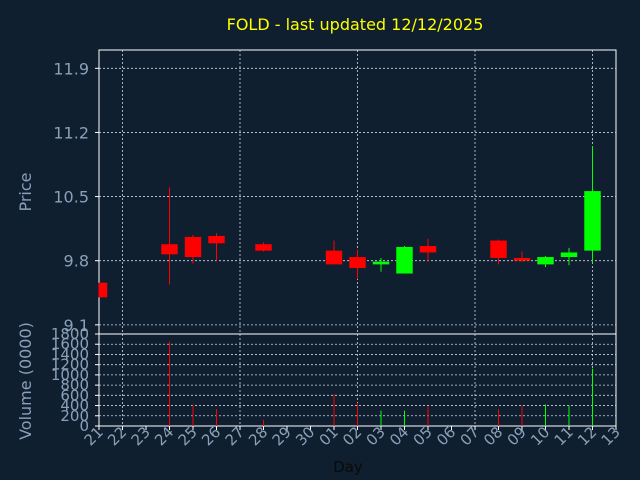  What do you see at coordinates (71, 197) in the screenshot?
I see `price-y-tick-label: 10.5` at bounding box center [71, 197].